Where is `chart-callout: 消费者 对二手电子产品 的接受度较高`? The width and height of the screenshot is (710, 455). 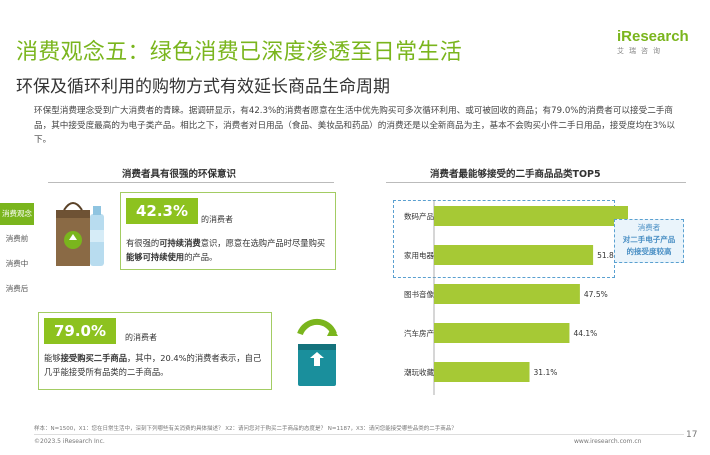 chart-callout: 消费者 对二手电子产品 的接受度较高 is located at coordinates (649, 241).